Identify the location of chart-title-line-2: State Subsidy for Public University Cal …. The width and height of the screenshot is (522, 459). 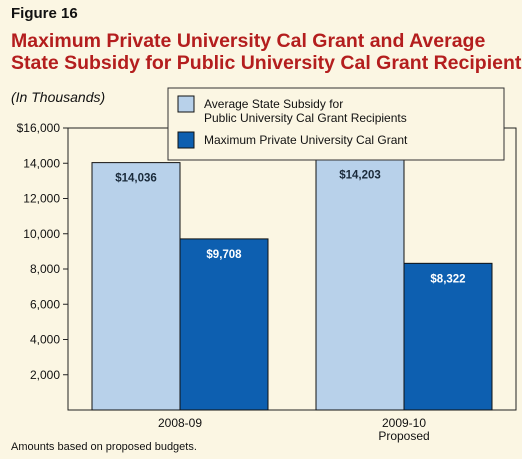
(266, 63).